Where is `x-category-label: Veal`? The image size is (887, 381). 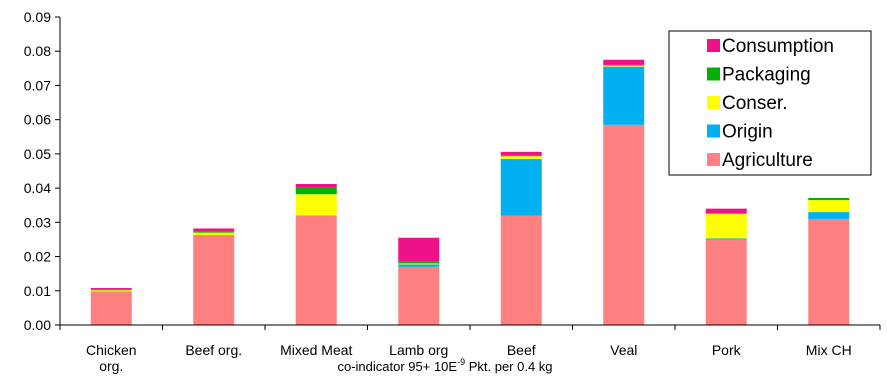 x-category-label: Veal is located at coordinates (623, 350).